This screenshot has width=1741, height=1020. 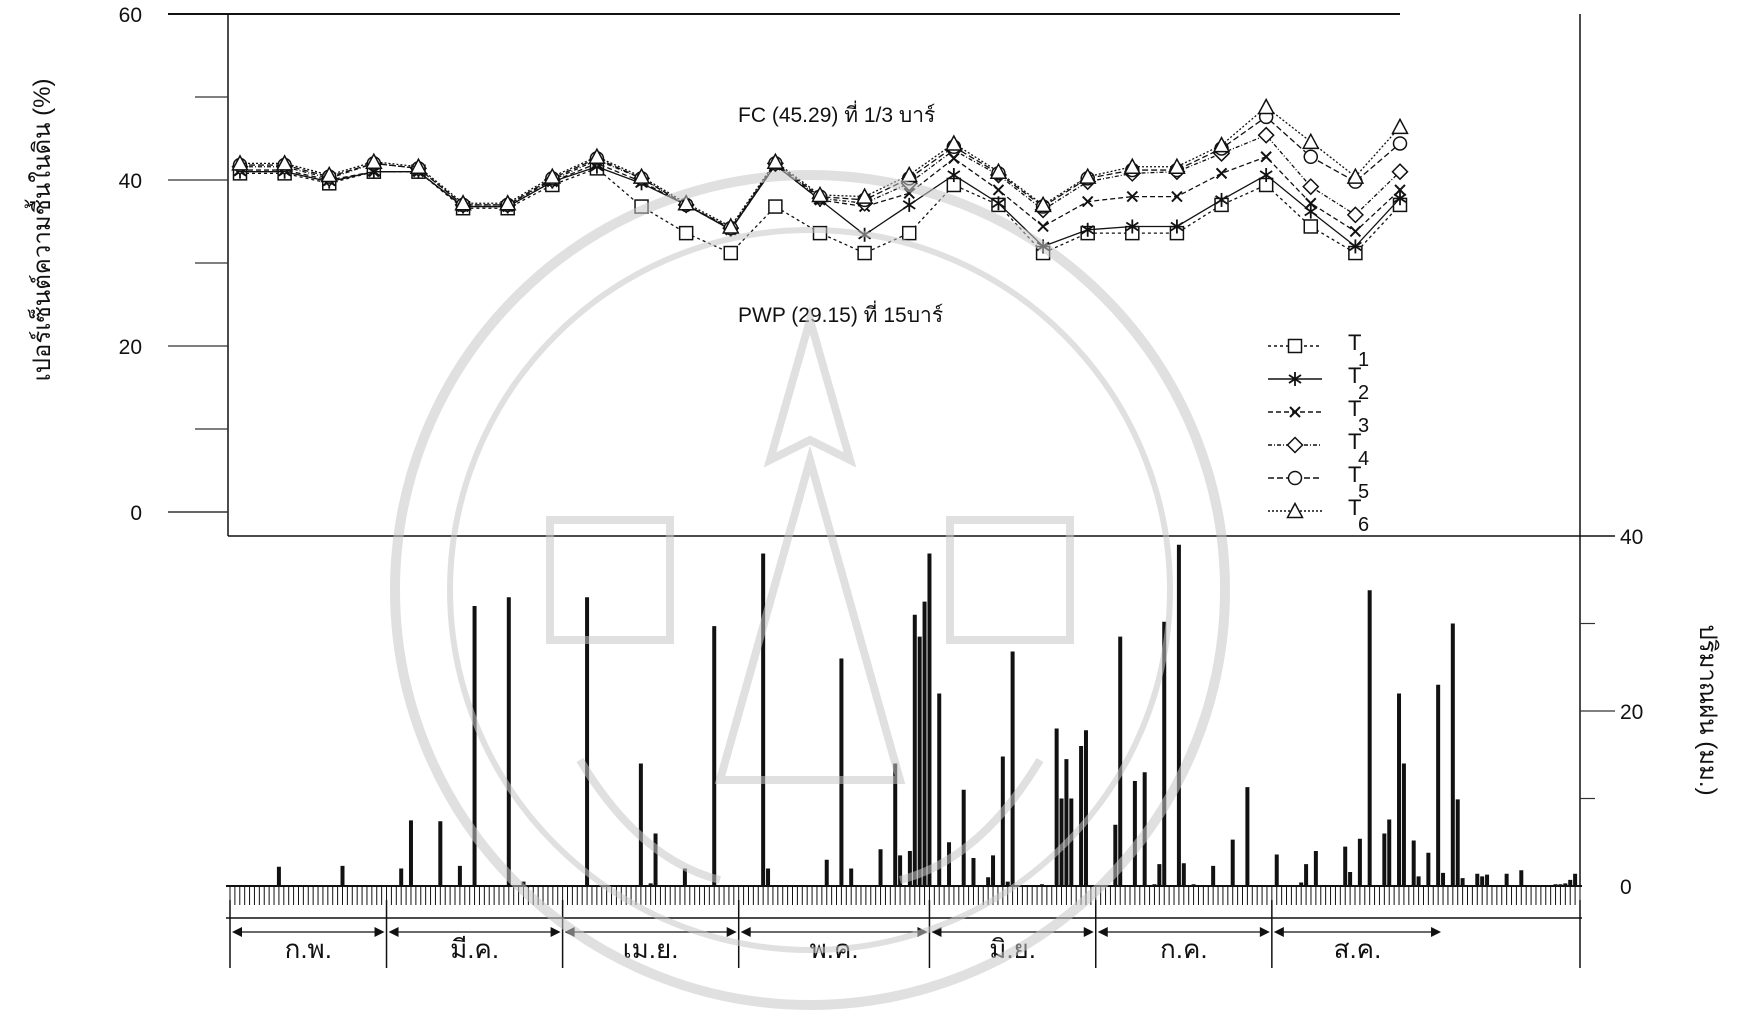 What do you see at coordinates (840, 313) in the screenshot?
I see `pwp-annotation: PWP (29.15) ที่ 15บาร์` at bounding box center [840, 313].